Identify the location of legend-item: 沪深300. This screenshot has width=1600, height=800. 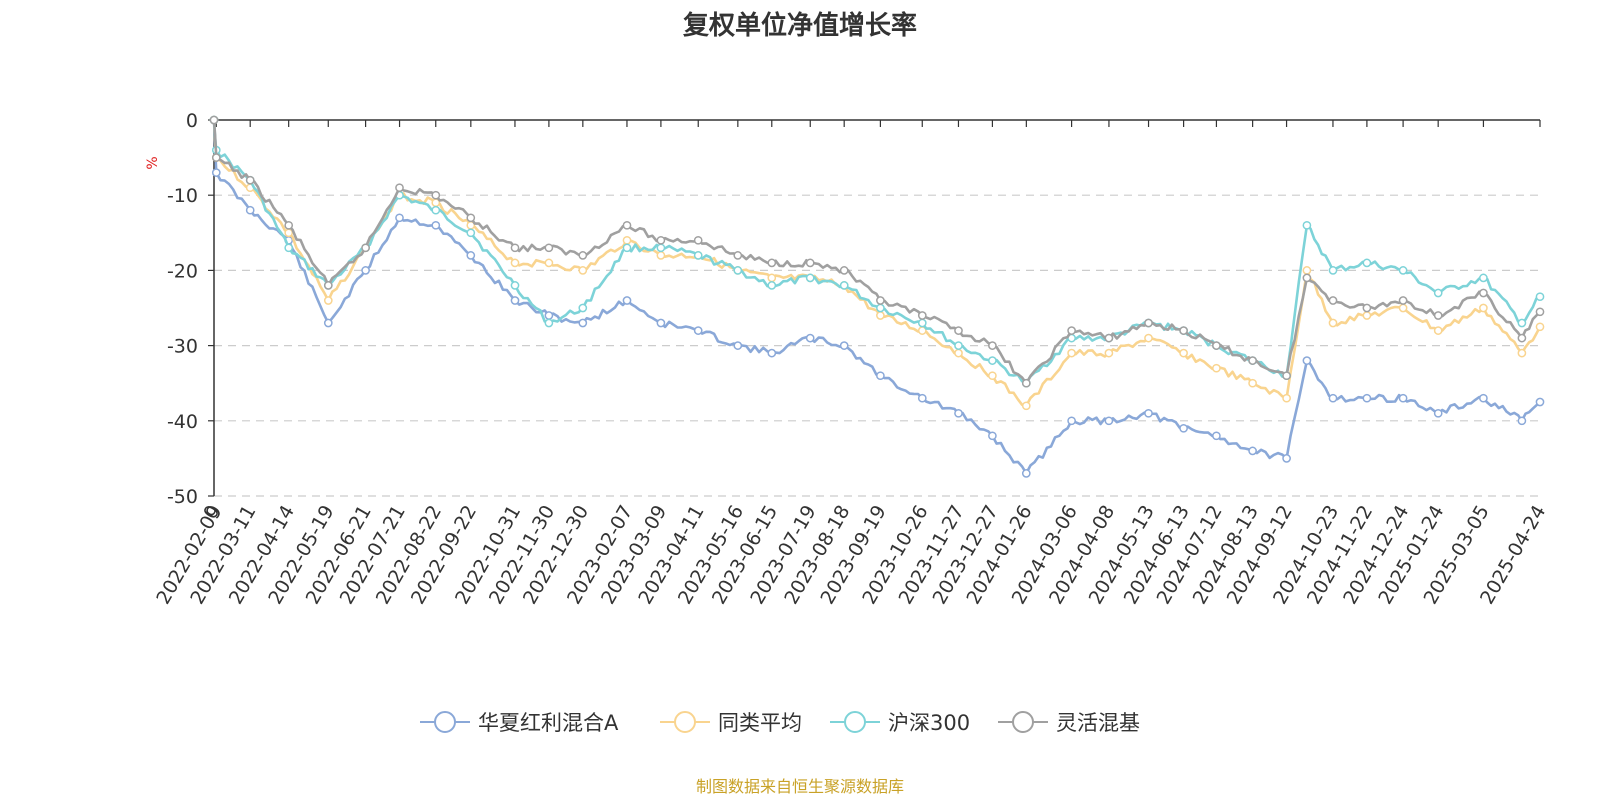
(900, 723).